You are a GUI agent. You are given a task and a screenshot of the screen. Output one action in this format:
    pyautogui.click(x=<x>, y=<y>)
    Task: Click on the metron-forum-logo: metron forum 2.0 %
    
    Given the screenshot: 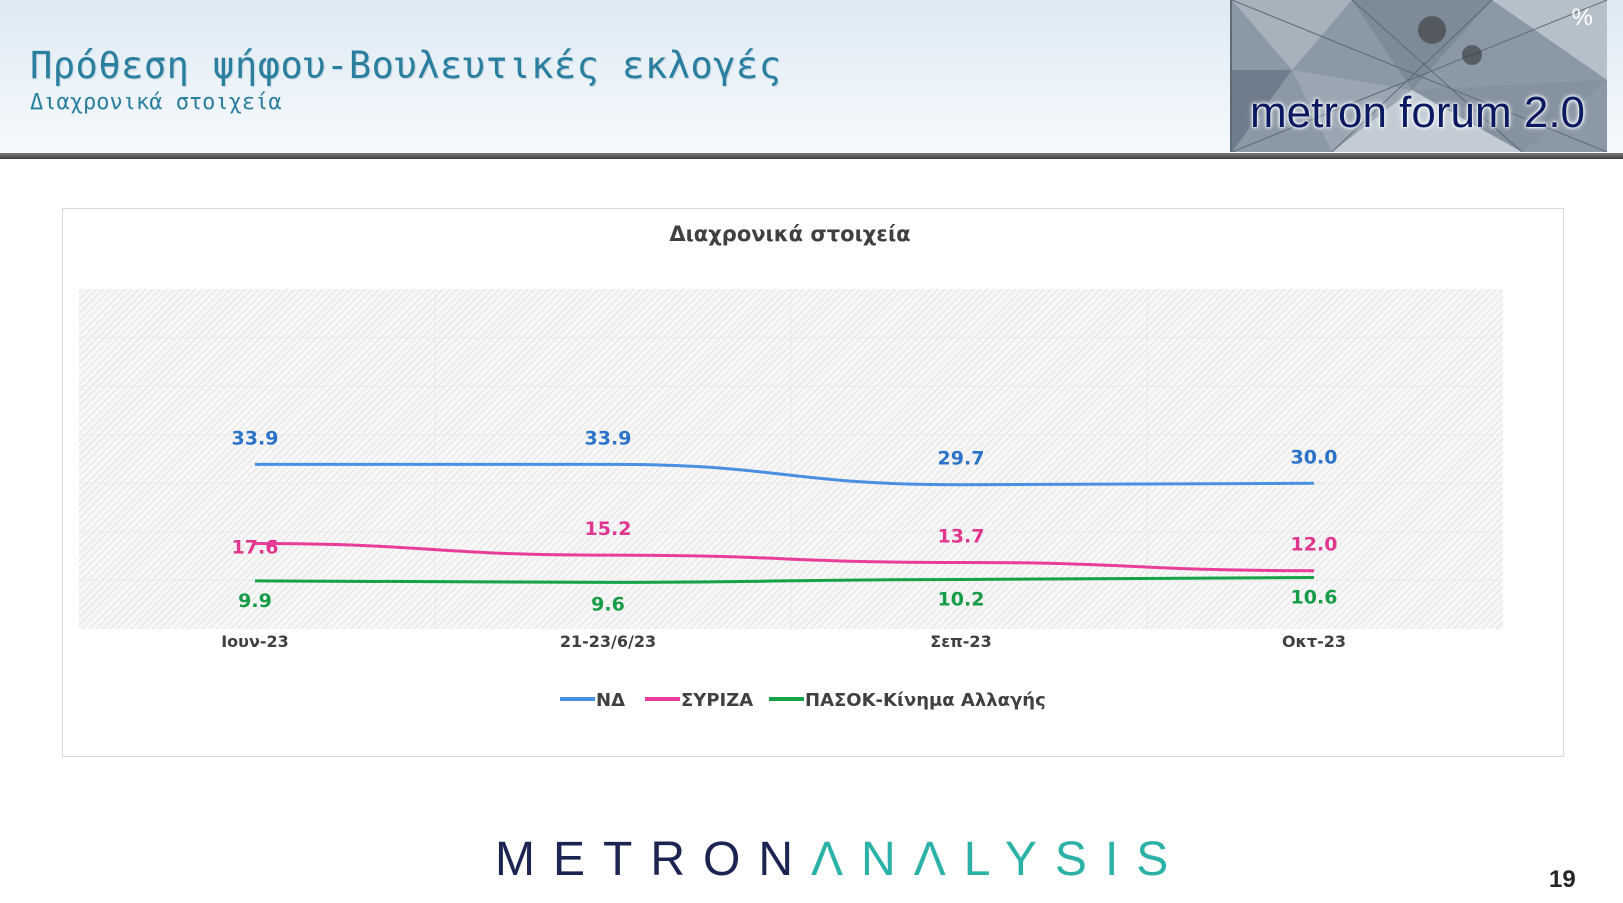 What is the action you would take?
    pyautogui.click(x=1418, y=76)
    